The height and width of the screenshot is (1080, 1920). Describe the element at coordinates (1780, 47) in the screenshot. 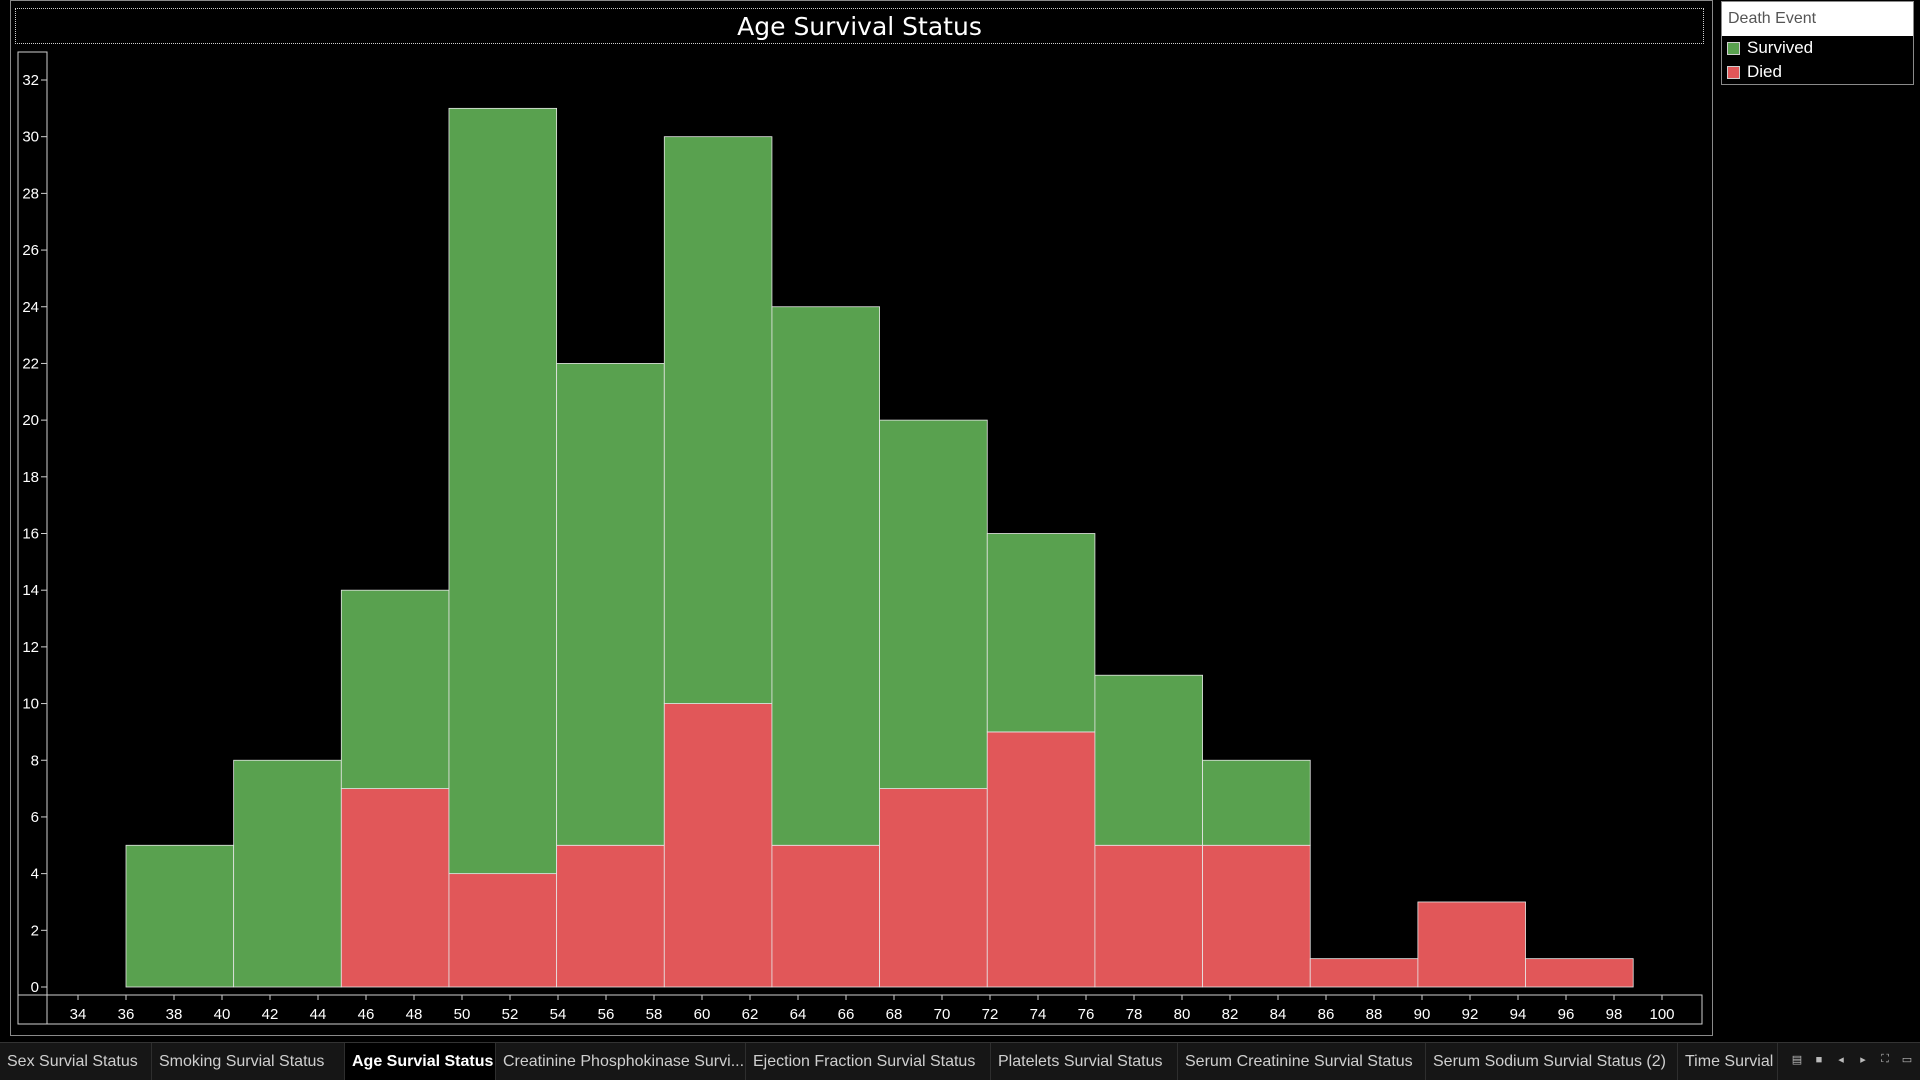

I see `legend-label-survived: Survived` at that location.